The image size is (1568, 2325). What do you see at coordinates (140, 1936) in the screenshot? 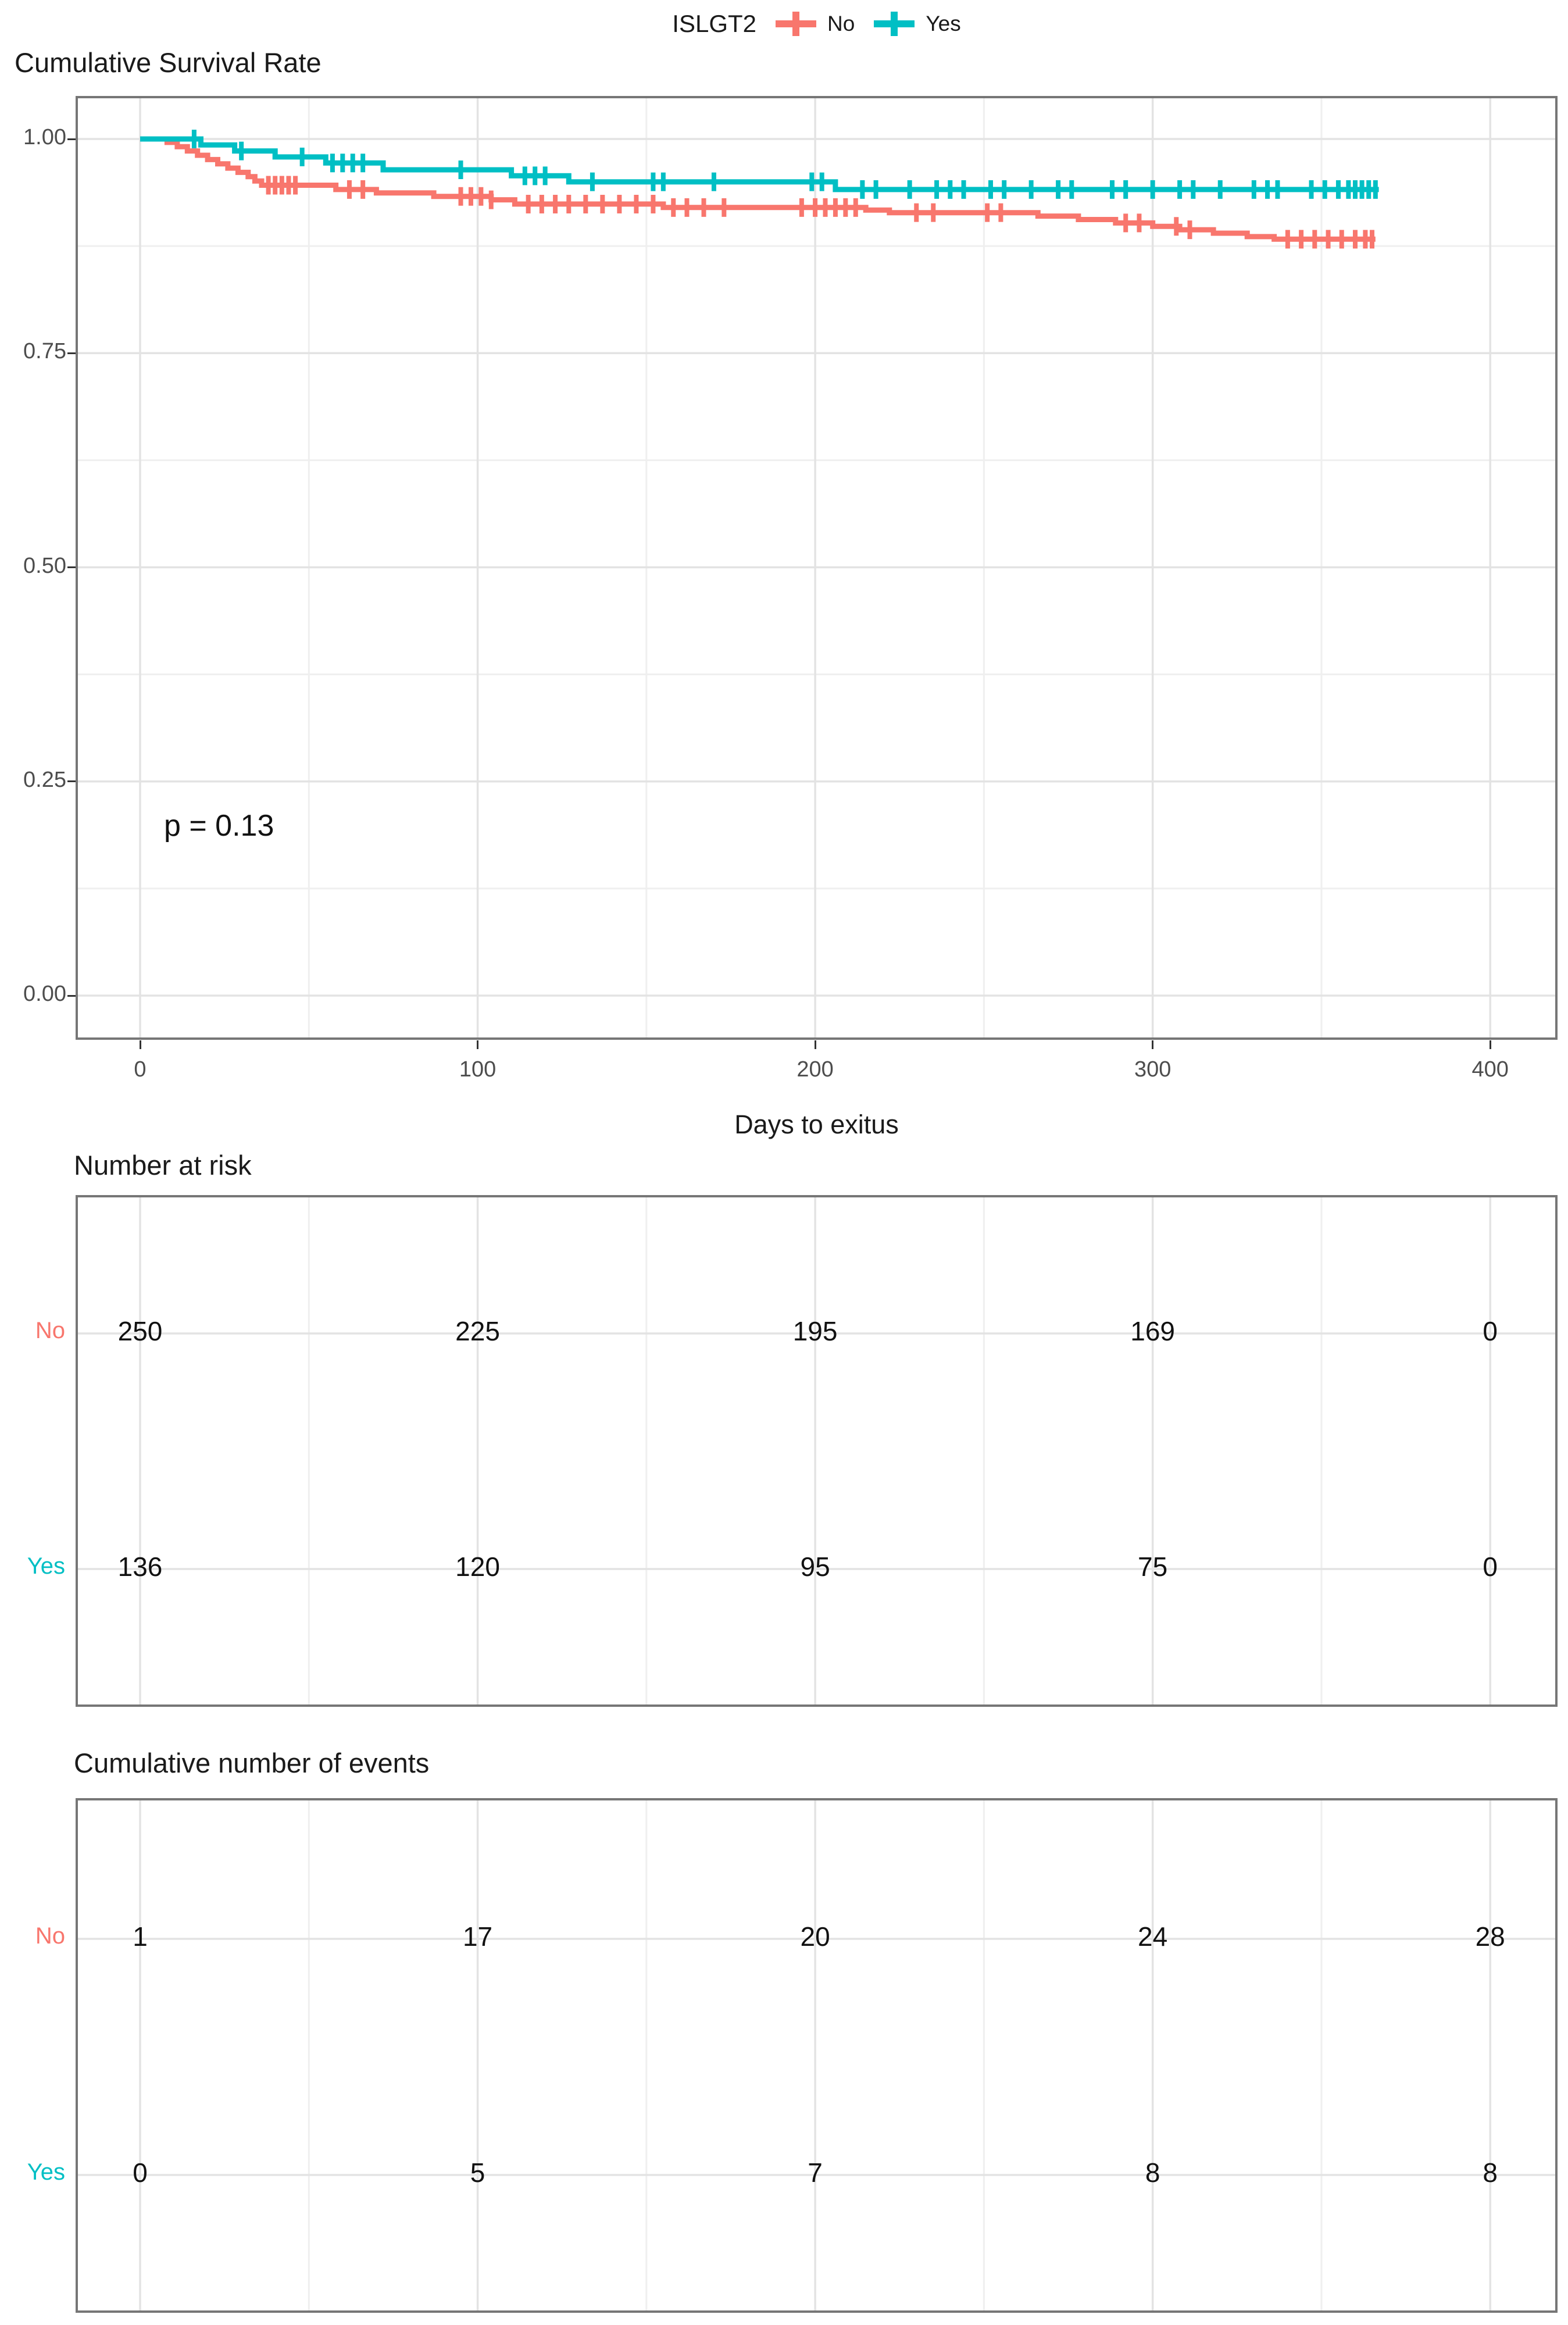
I see `events-cell-no-t0: 1` at bounding box center [140, 1936].